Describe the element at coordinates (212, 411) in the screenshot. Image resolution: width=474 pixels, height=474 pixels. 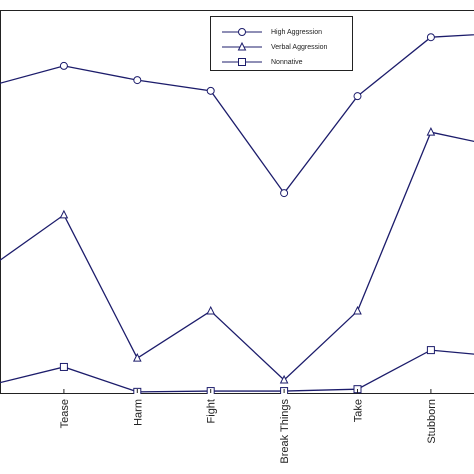
I see `x-tick-label: Fight` at that location.